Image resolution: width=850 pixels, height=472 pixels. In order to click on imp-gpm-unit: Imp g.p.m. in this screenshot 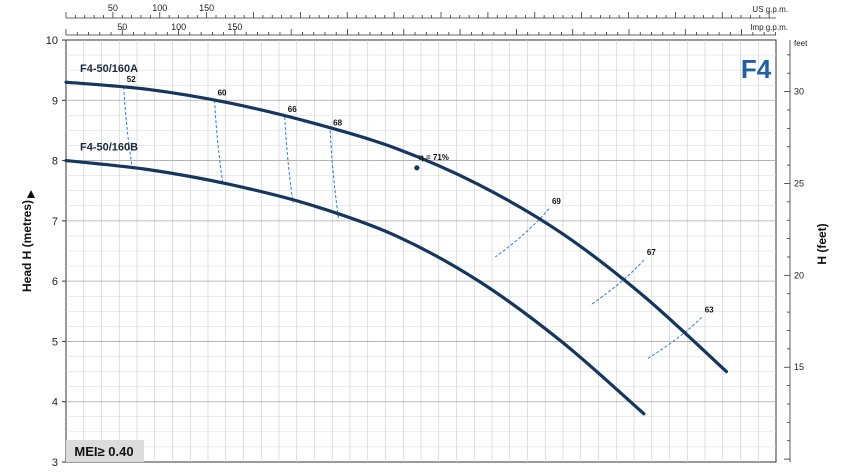, I will do `click(769, 27)`.